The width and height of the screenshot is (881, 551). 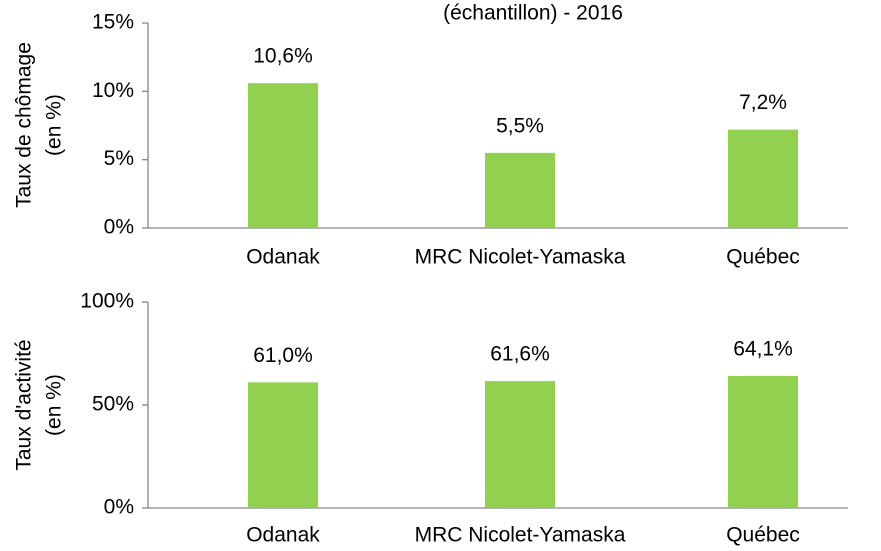 What do you see at coordinates (113, 90) in the screenshot?
I see `y-tick-label: 10%` at bounding box center [113, 90].